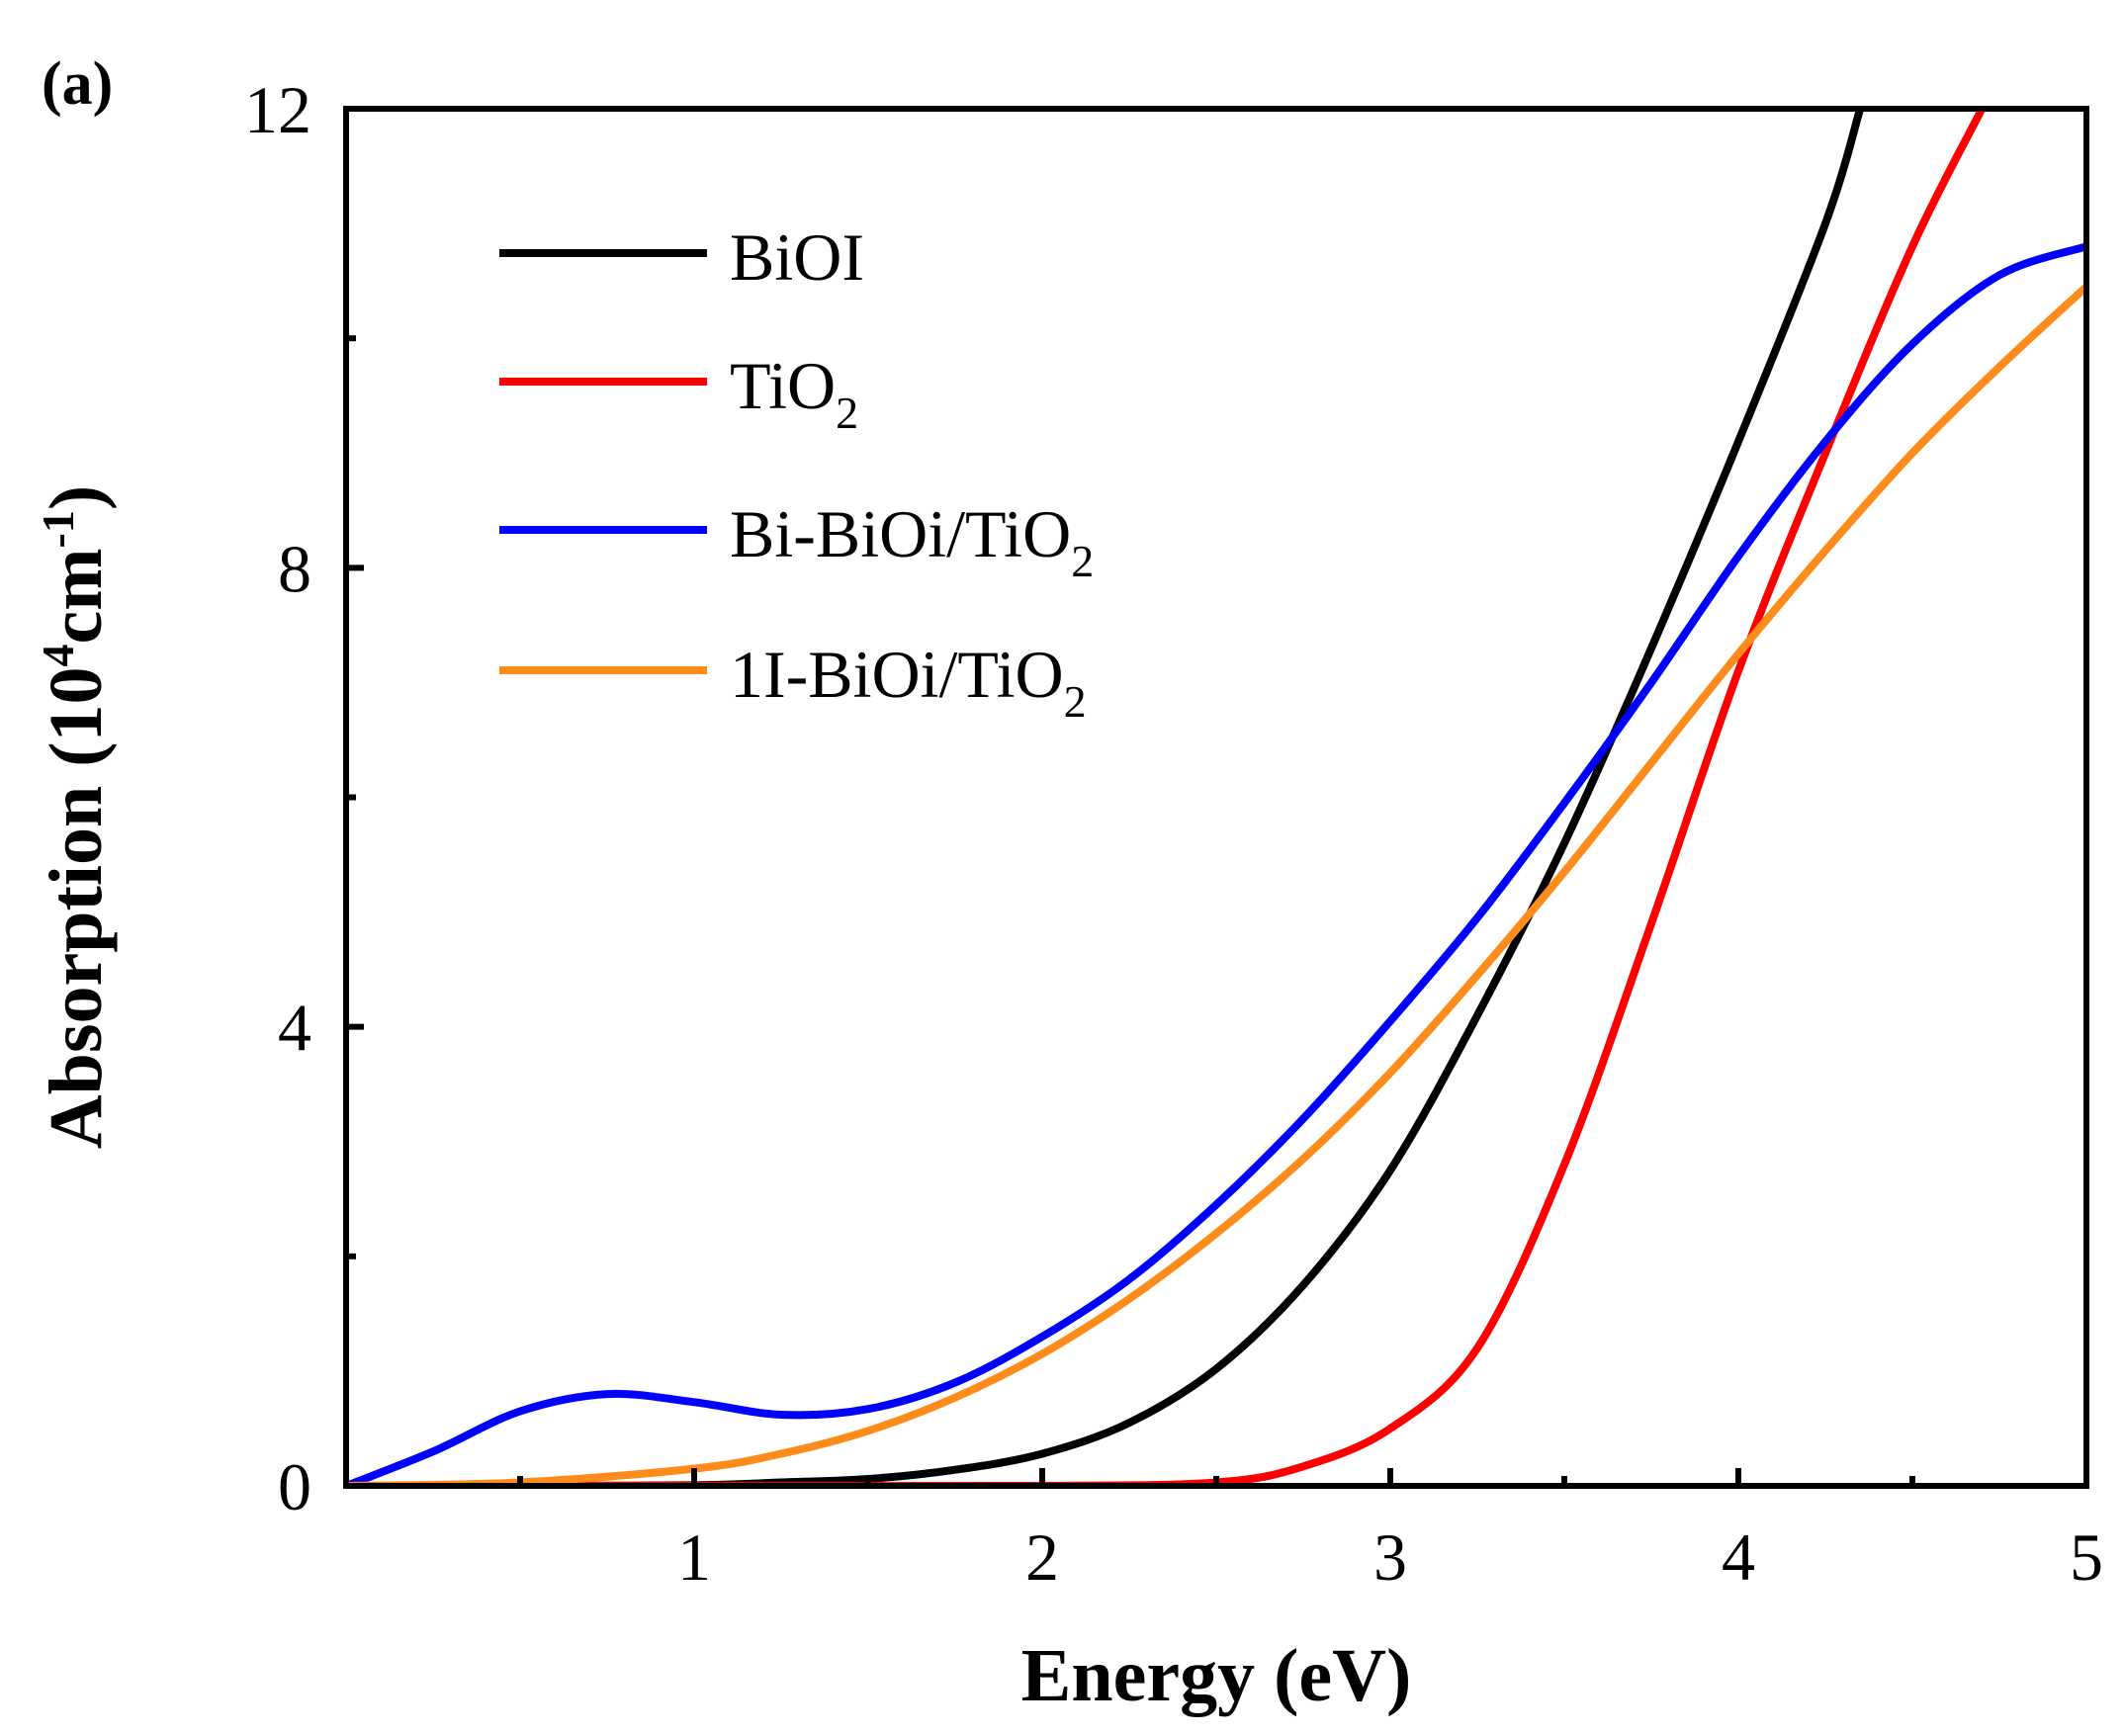 The image size is (2124, 1736). What do you see at coordinates (797, 257) in the screenshot?
I see `legend-label-biol: BiOI` at bounding box center [797, 257].